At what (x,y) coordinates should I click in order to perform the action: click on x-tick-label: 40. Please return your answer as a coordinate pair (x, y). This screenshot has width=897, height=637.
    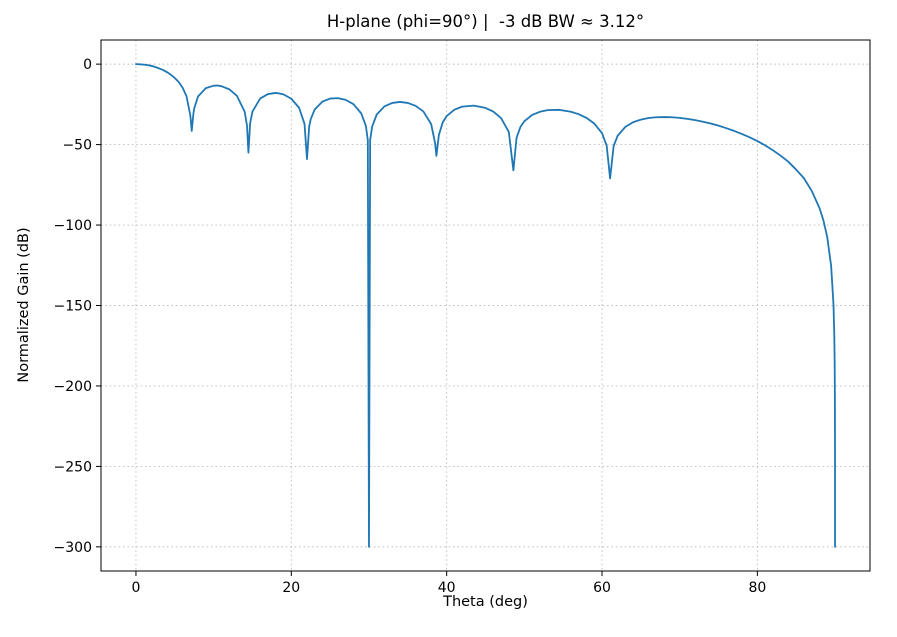
    Looking at the image, I should click on (447, 588).